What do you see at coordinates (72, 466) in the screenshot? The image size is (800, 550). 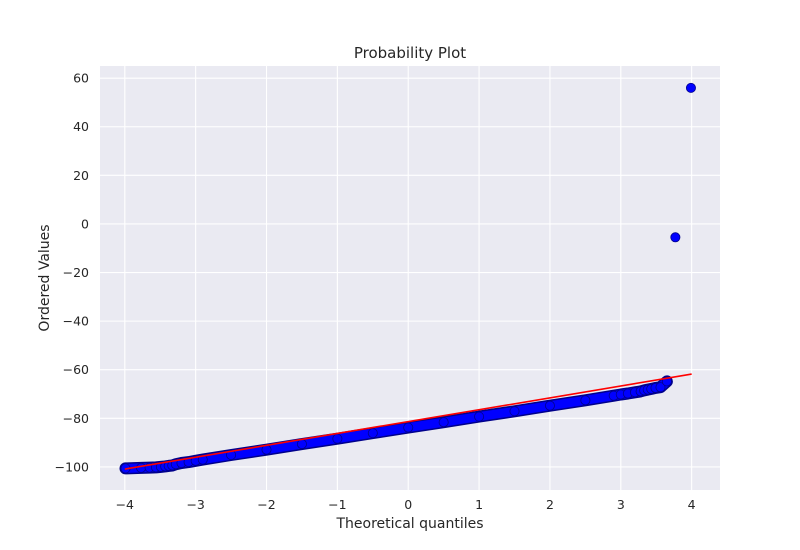 I see `y-tick-label: −100` at bounding box center [72, 466].